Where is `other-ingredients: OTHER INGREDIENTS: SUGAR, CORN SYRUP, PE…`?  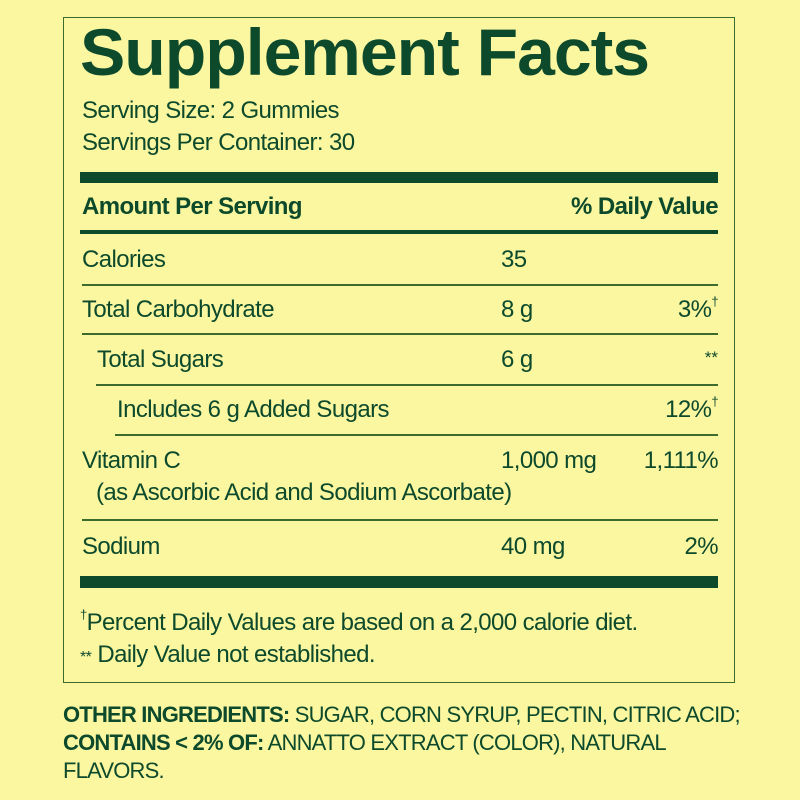
other-ingredients: OTHER INGREDIENTS: SUGAR, CORN SYRUP, PE… is located at coordinates (403, 743).